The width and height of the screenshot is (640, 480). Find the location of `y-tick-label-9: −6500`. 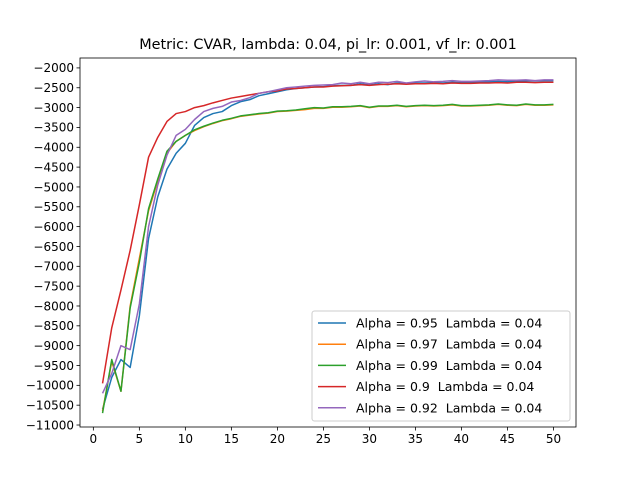

y-tick-label-9: −6500 is located at coordinates (53, 247).